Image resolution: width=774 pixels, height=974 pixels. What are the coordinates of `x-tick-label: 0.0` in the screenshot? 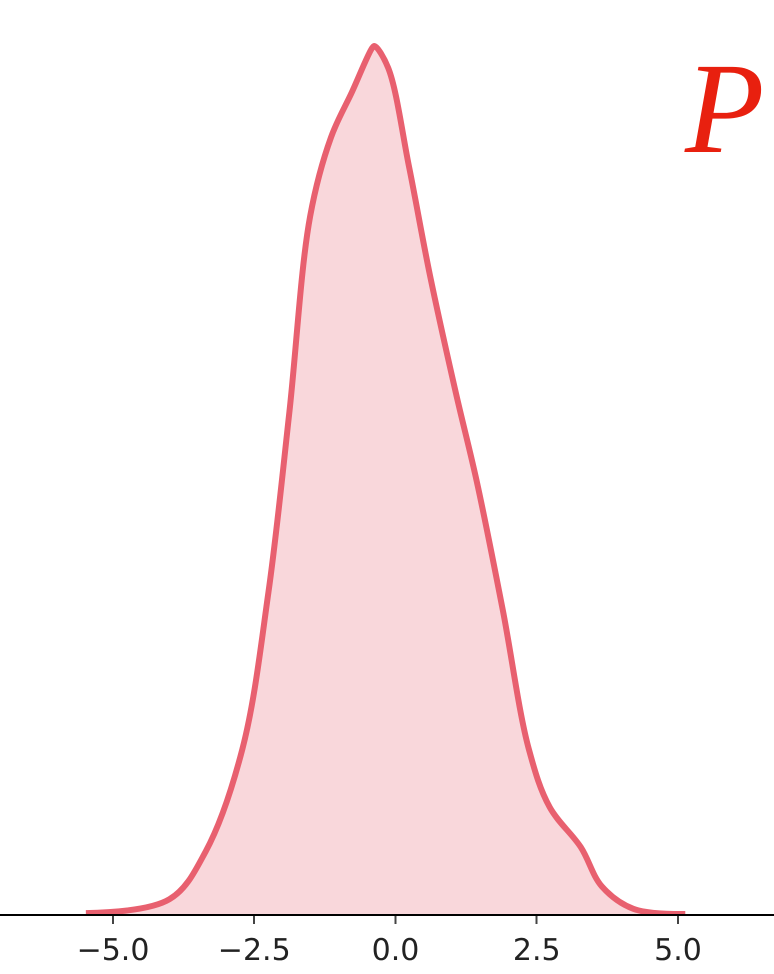 It's located at (396, 950).